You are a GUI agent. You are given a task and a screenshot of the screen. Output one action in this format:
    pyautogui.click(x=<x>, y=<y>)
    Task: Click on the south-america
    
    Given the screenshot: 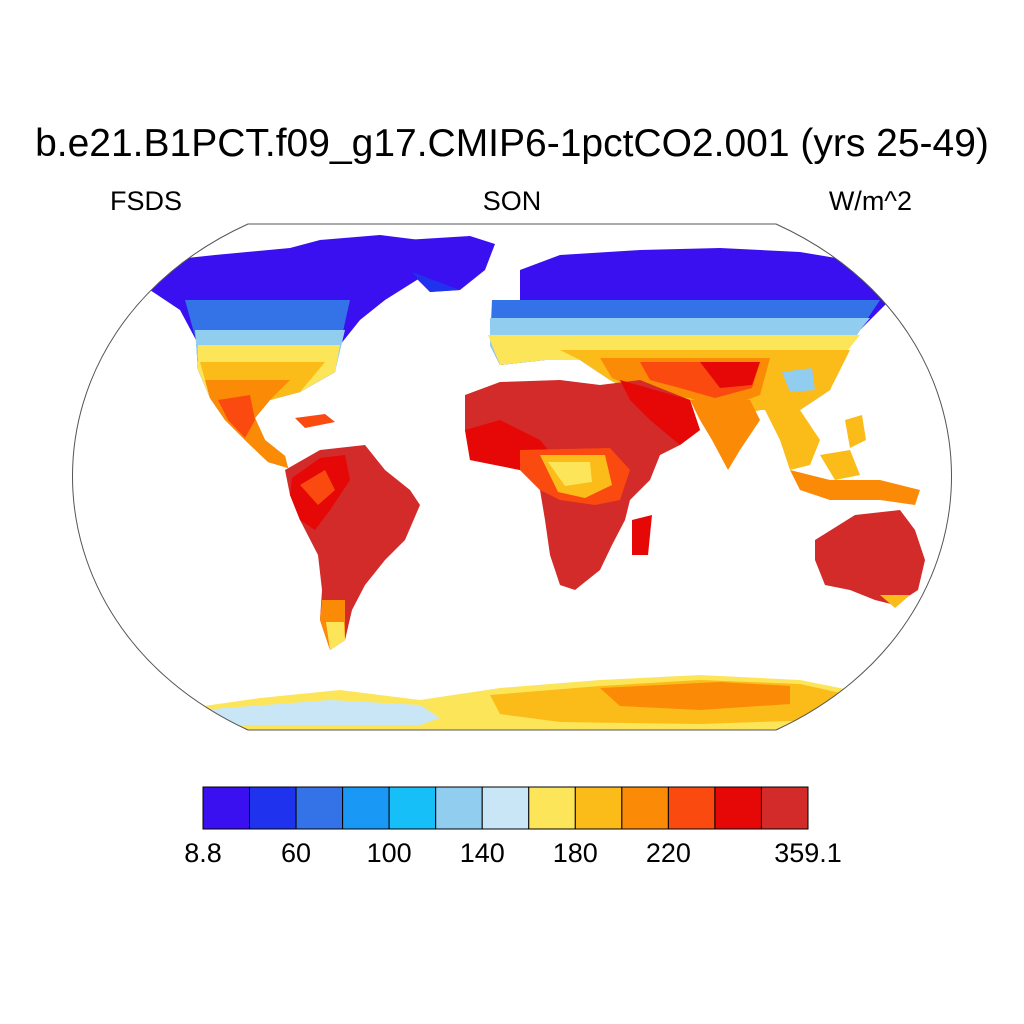 What is the action you would take?
    pyautogui.click(x=352, y=547)
    